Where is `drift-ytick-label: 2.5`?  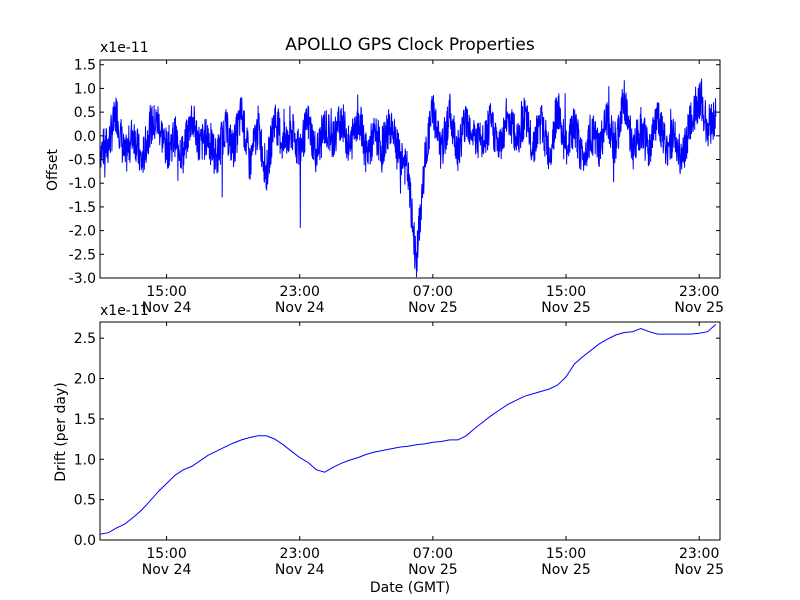 drift-ytick-label: 2.5 is located at coordinates (85, 339).